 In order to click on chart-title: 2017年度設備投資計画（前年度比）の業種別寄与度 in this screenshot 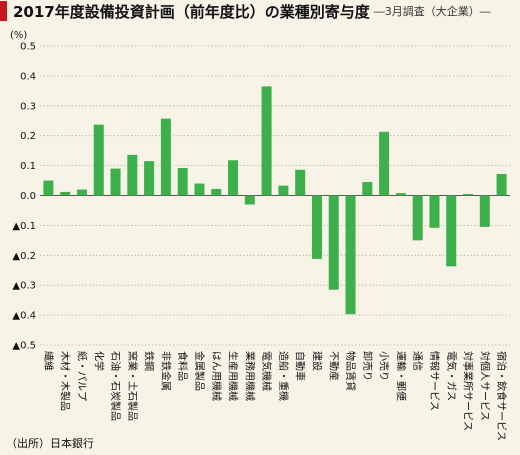, I will do `click(191, 11)`.